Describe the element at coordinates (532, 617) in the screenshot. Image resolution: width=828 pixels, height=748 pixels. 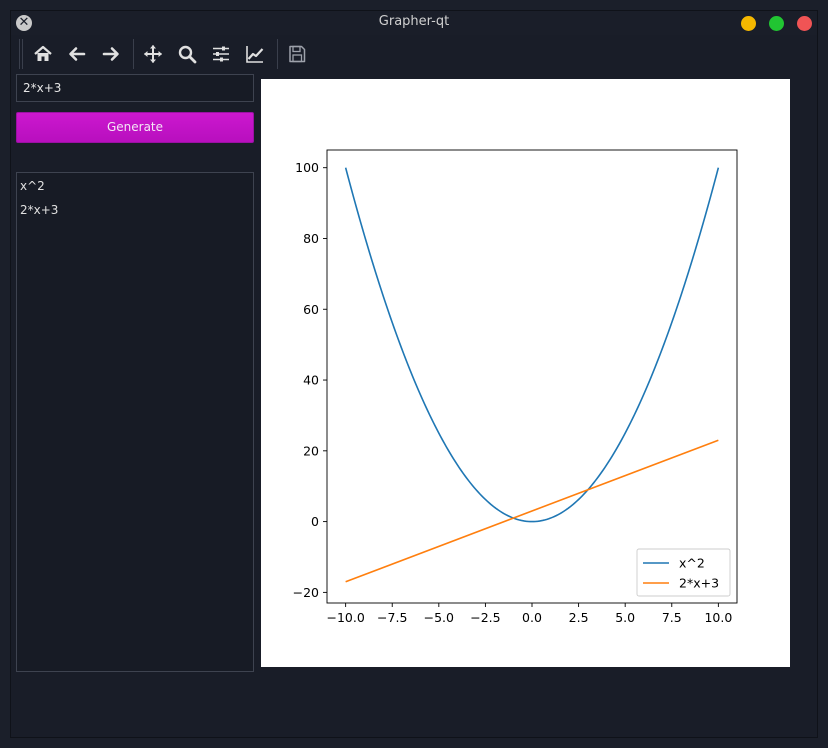
I see `x-tick-label: 0.0` at that location.